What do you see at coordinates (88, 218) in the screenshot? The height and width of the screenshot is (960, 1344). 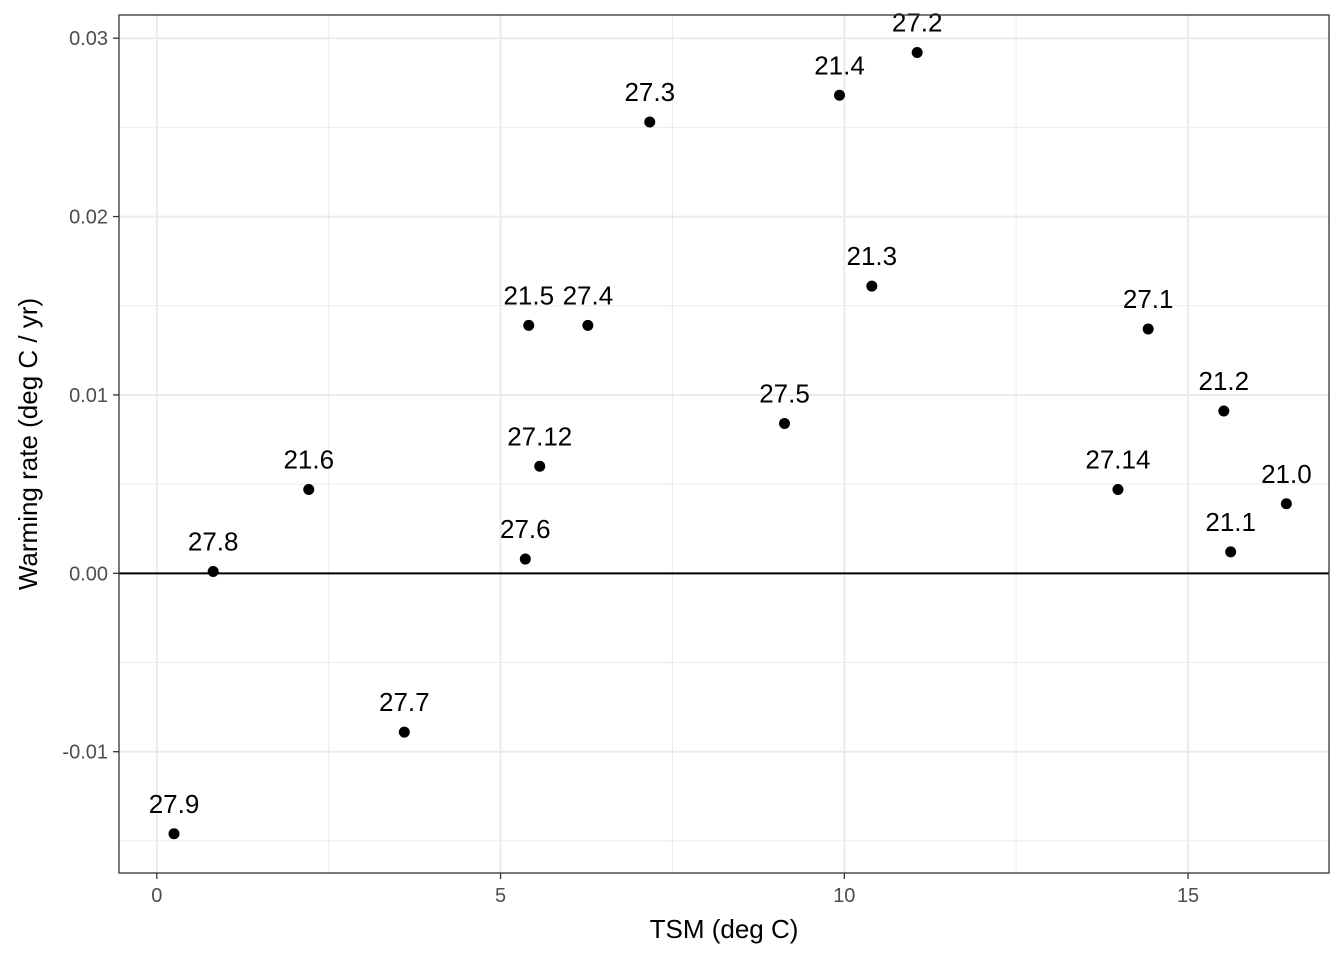 I see `y-tick-label: 0.02` at bounding box center [88, 218].